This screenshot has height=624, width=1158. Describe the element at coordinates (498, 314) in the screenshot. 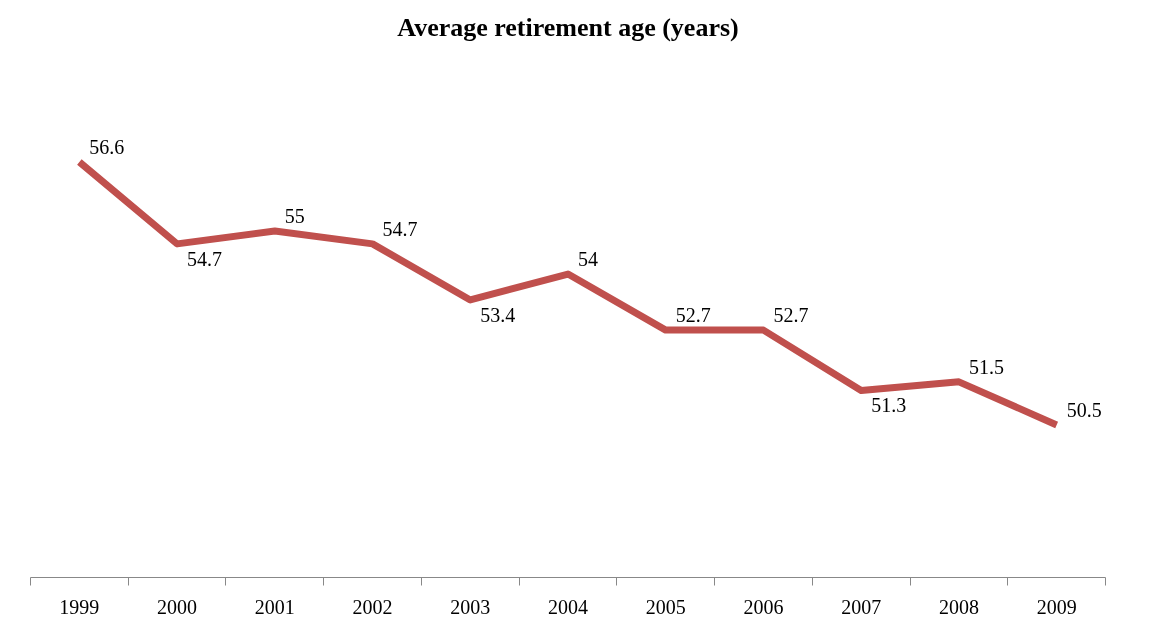

I see `data-label: 53.4` at that location.